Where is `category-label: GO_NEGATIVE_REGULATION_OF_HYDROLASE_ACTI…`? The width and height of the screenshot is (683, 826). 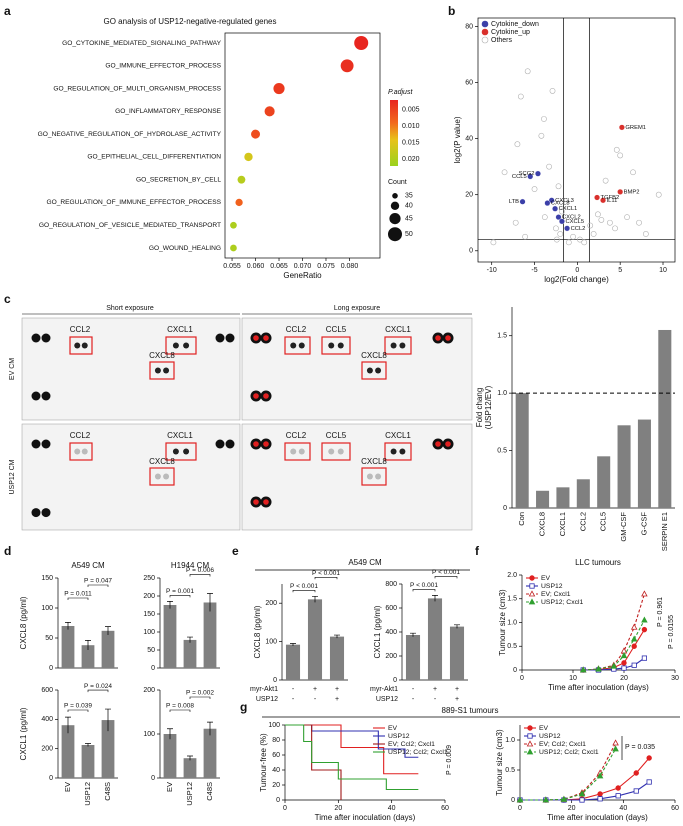 category-label: GO_NEGATIVE_REGULATION_OF_HYDROLASE_ACTI… is located at coordinates (130, 134).